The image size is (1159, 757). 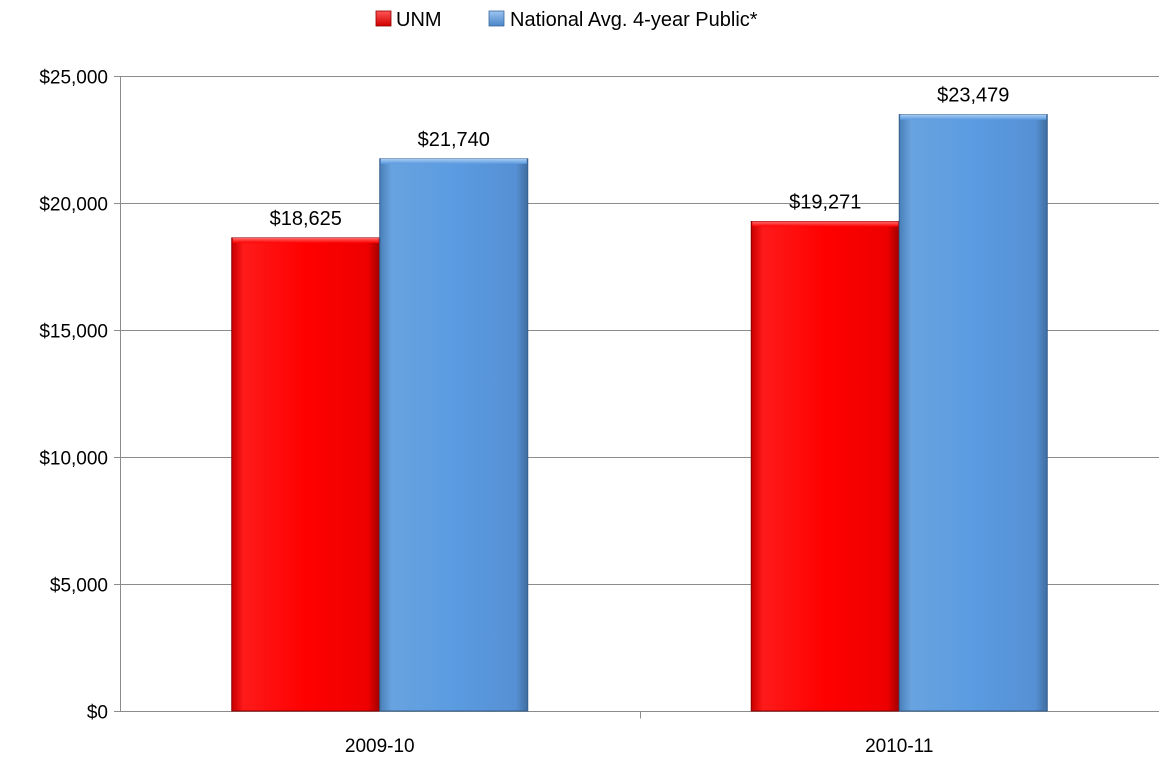 I want to click on legend-swatch-unm, so click(x=383, y=18).